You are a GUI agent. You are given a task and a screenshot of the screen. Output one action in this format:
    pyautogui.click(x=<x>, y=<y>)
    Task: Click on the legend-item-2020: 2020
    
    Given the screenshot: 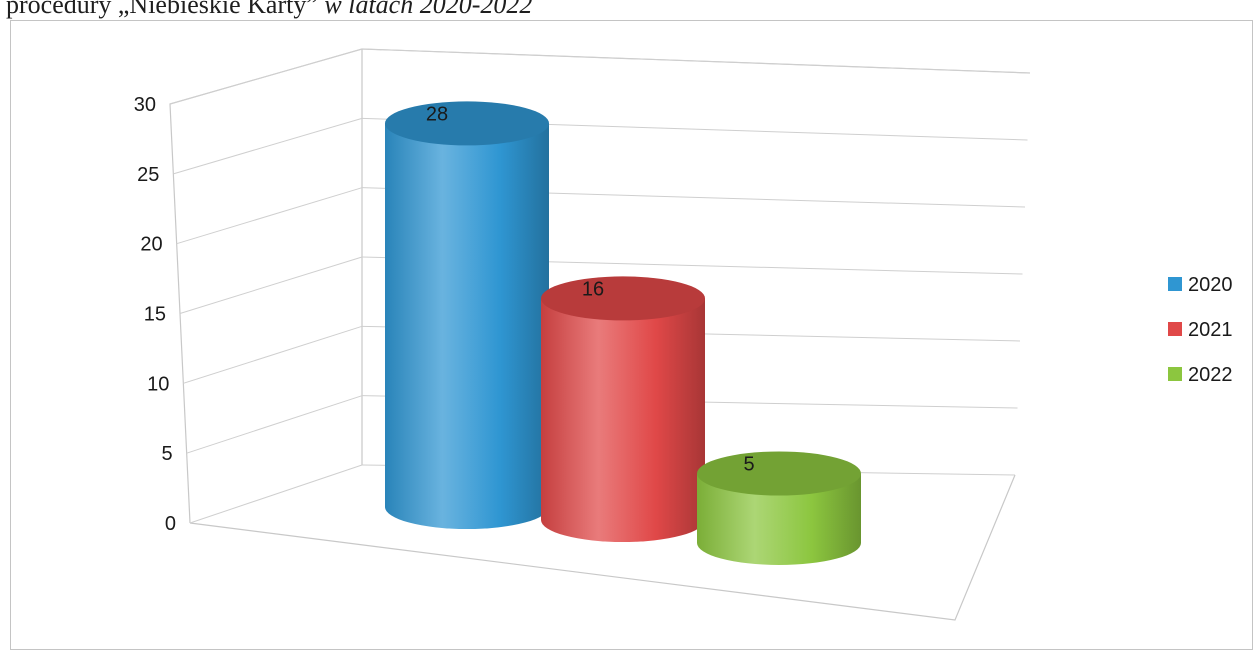 What is the action you would take?
    pyautogui.click(x=1200, y=285)
    